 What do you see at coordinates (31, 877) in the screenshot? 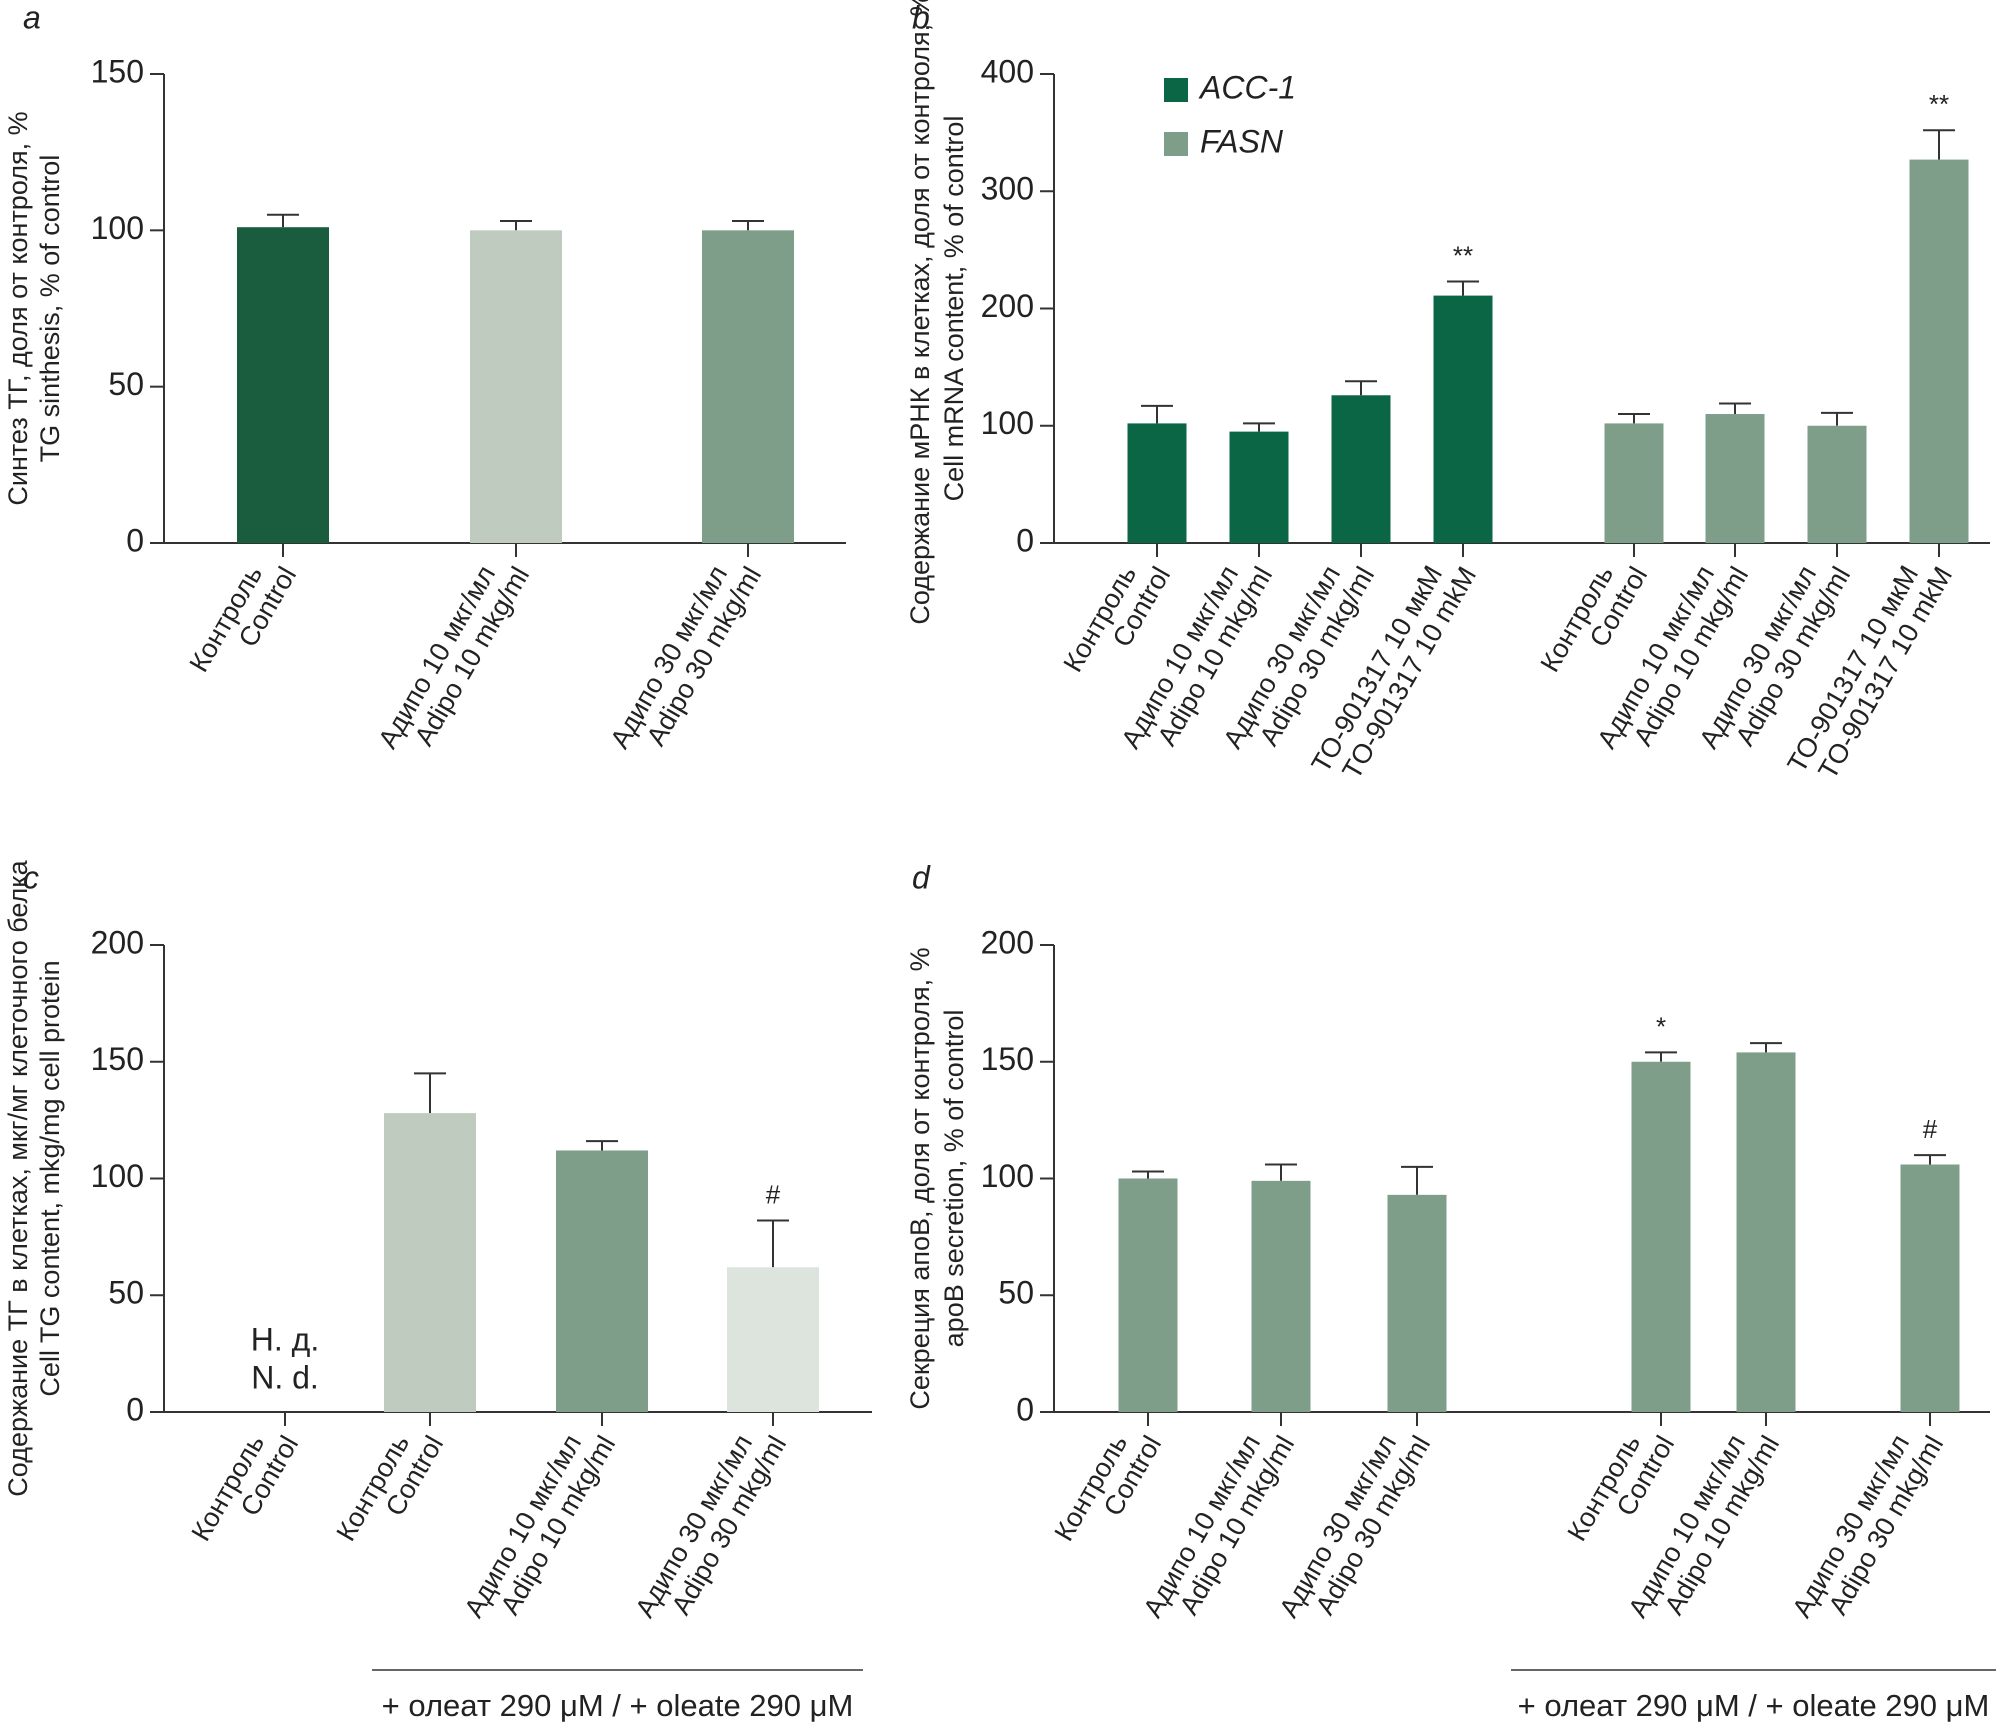
I see `panel-letter: c` at bounding box center [31, 877].